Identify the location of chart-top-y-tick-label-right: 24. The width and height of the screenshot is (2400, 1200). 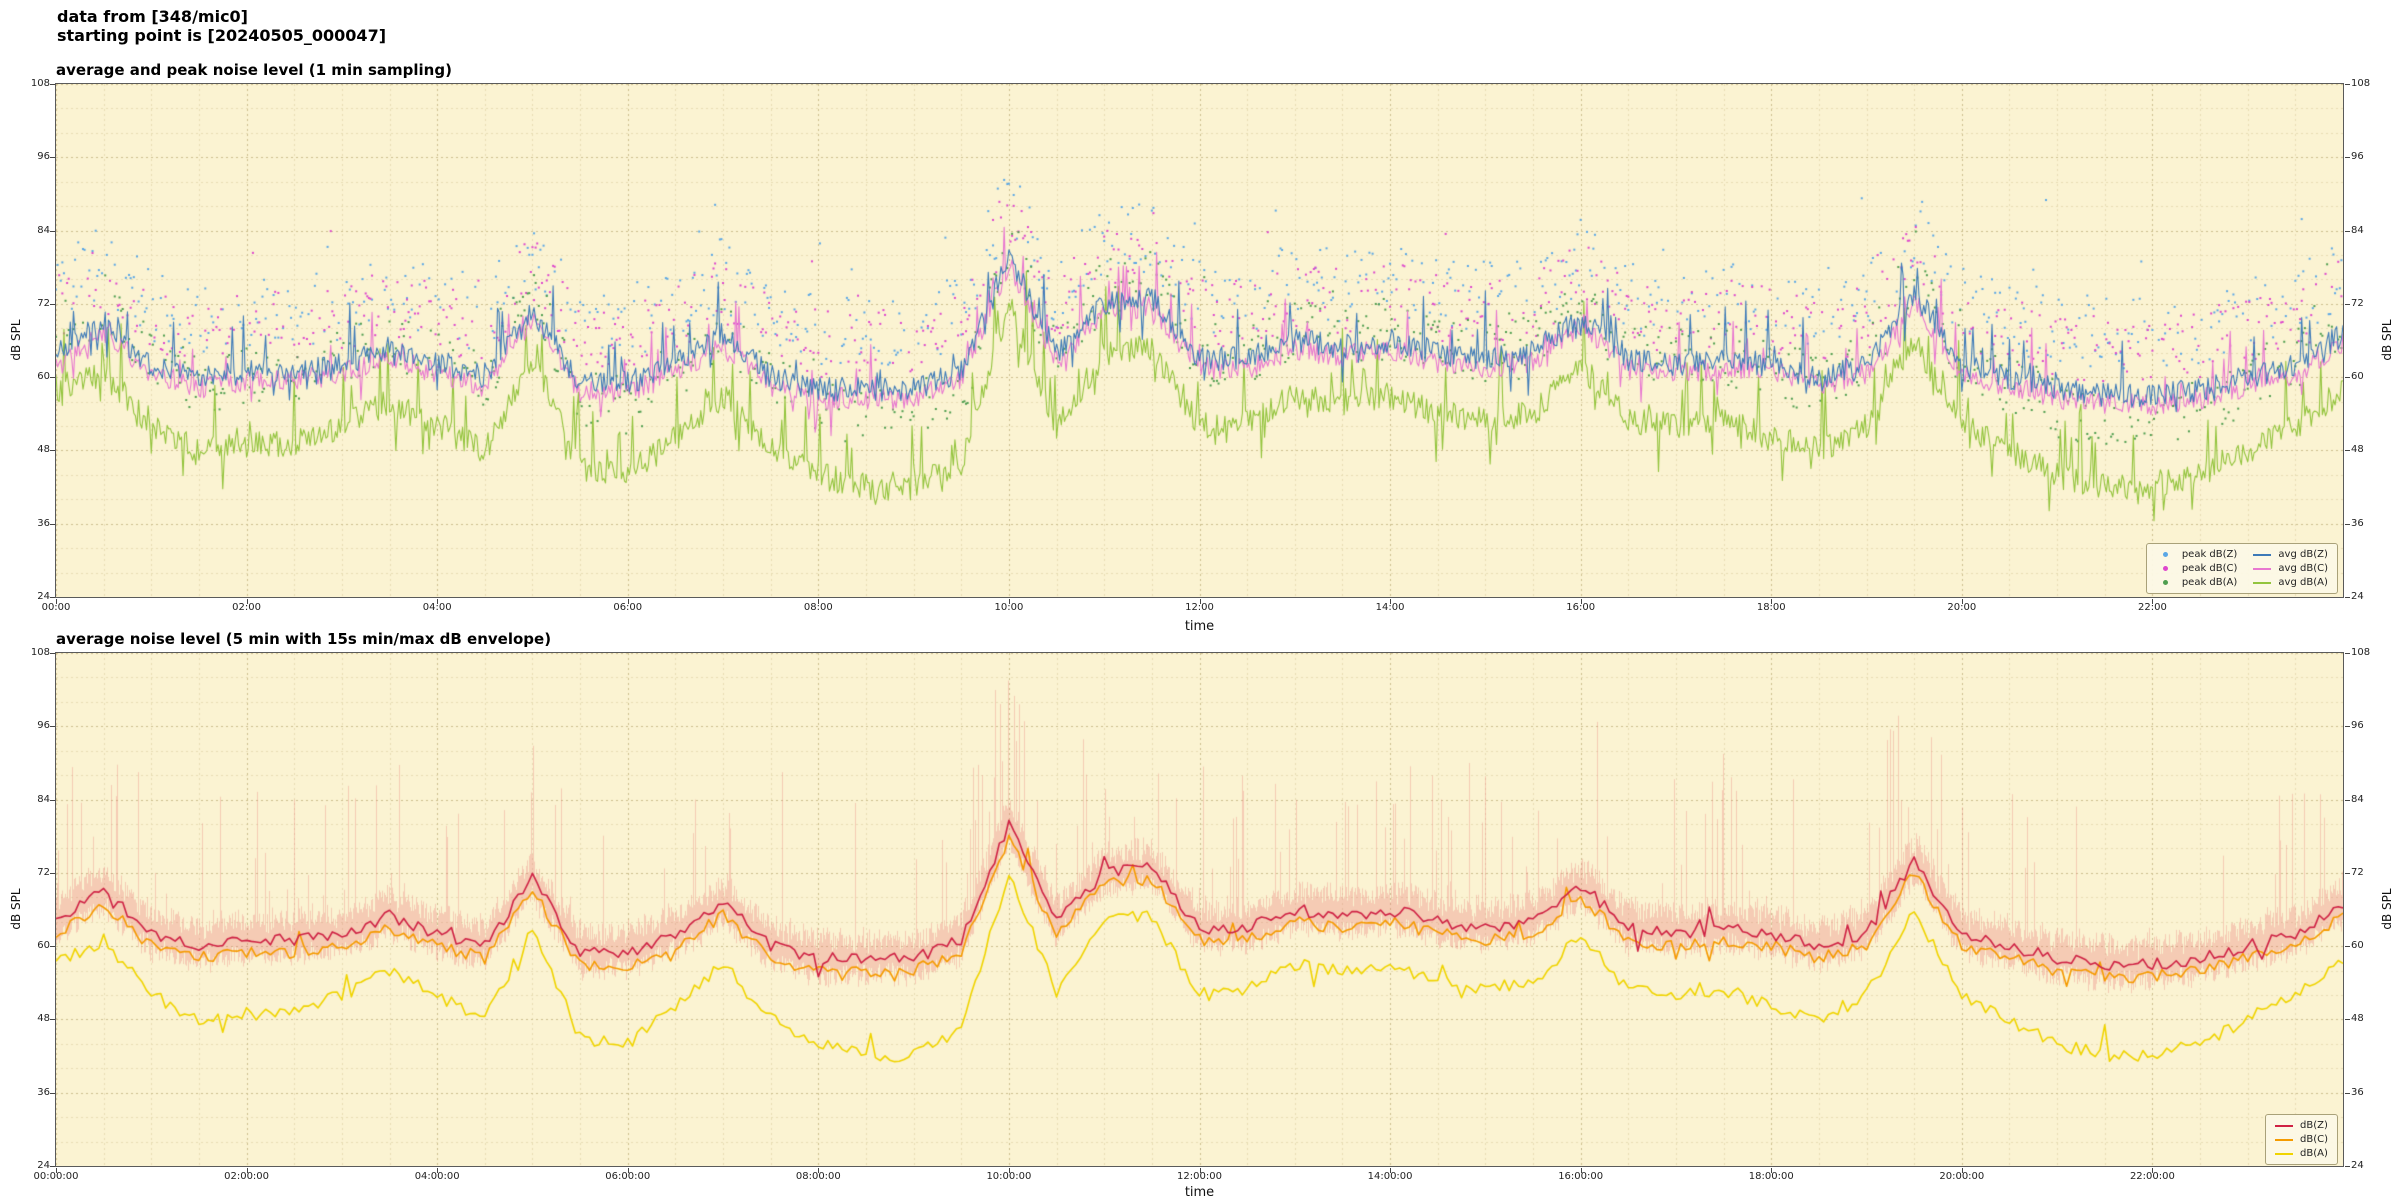
(2357, 596).